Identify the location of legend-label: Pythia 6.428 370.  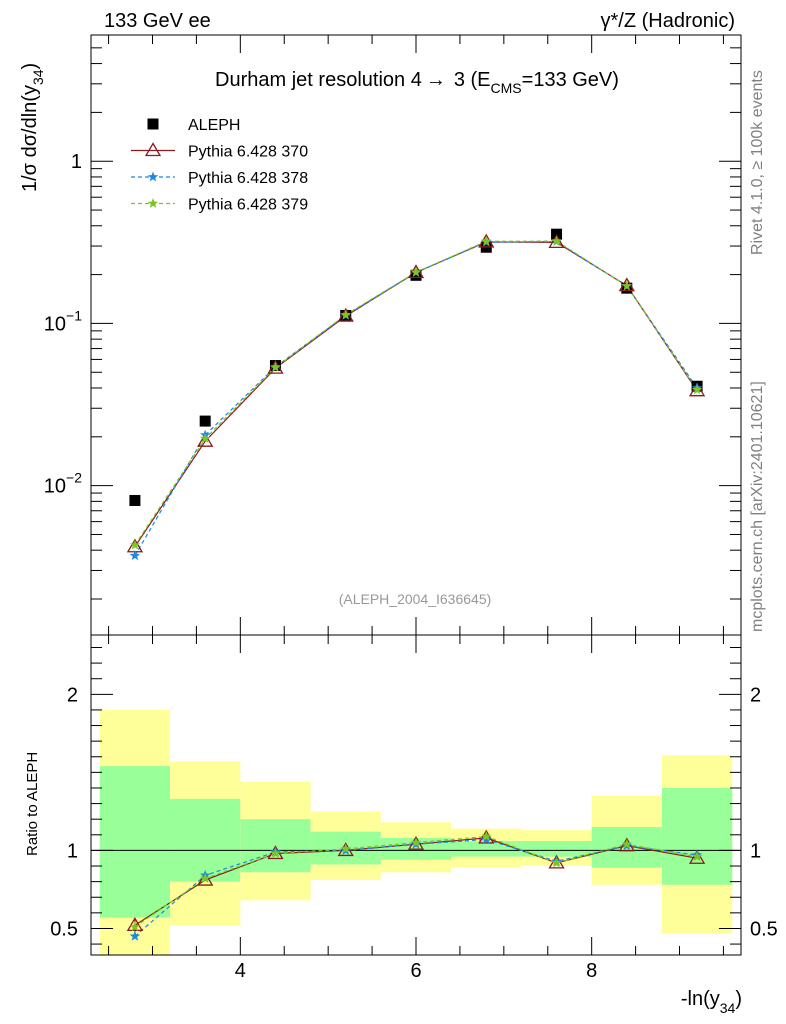
(248, 152).